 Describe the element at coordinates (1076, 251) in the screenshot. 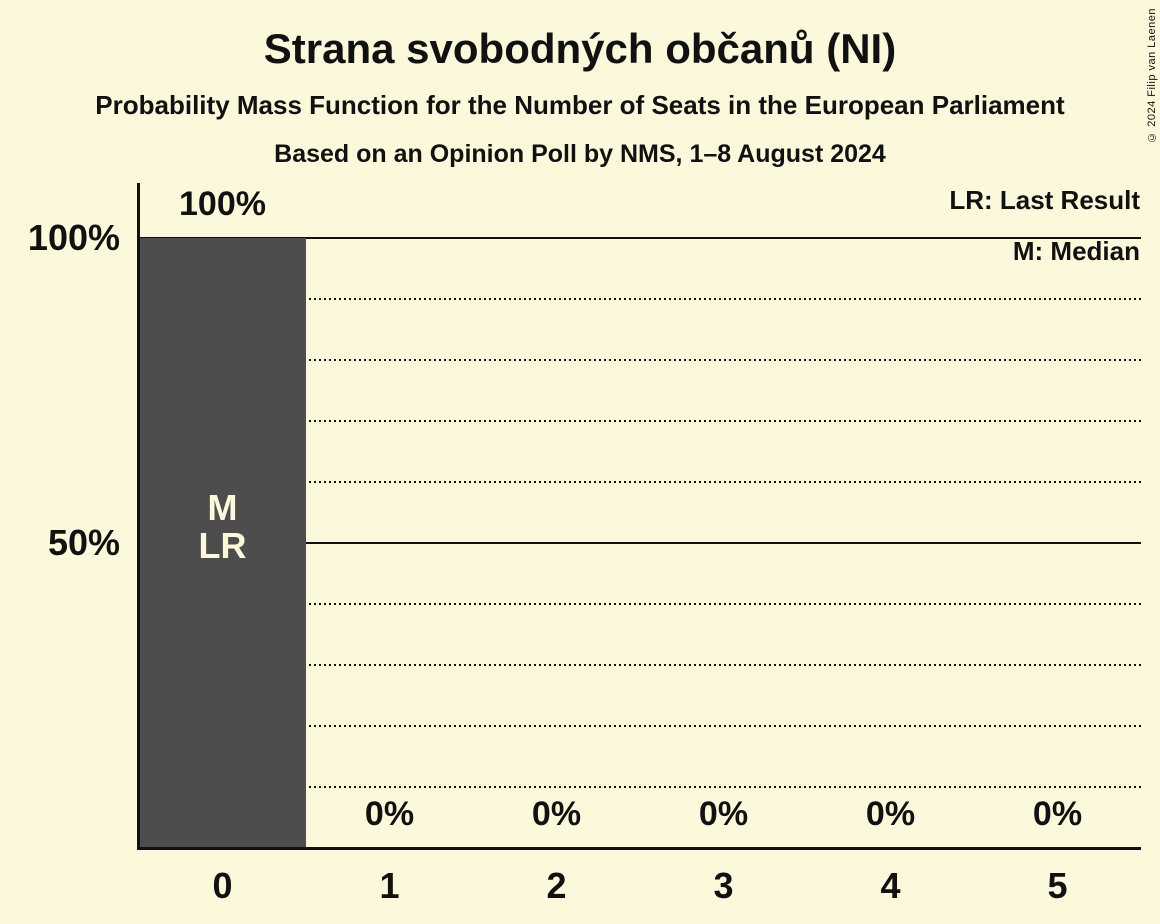

I see `legend-median: M: Median` at that location.